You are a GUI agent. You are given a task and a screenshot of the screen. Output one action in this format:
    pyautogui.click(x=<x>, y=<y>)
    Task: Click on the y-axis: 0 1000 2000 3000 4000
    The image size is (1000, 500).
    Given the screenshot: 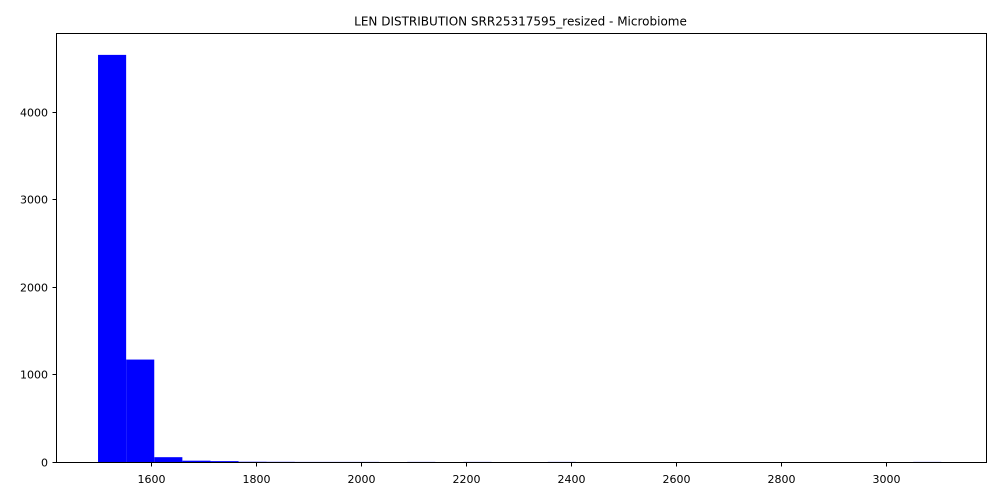 What is the action you would take?
    pyautogui.click(x=38, y=288)
    